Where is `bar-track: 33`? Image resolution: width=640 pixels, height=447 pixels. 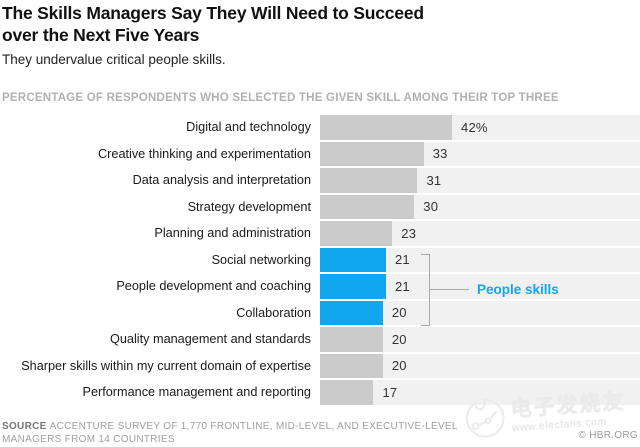
bar-track: 33 is located at coordinates (480, 154).